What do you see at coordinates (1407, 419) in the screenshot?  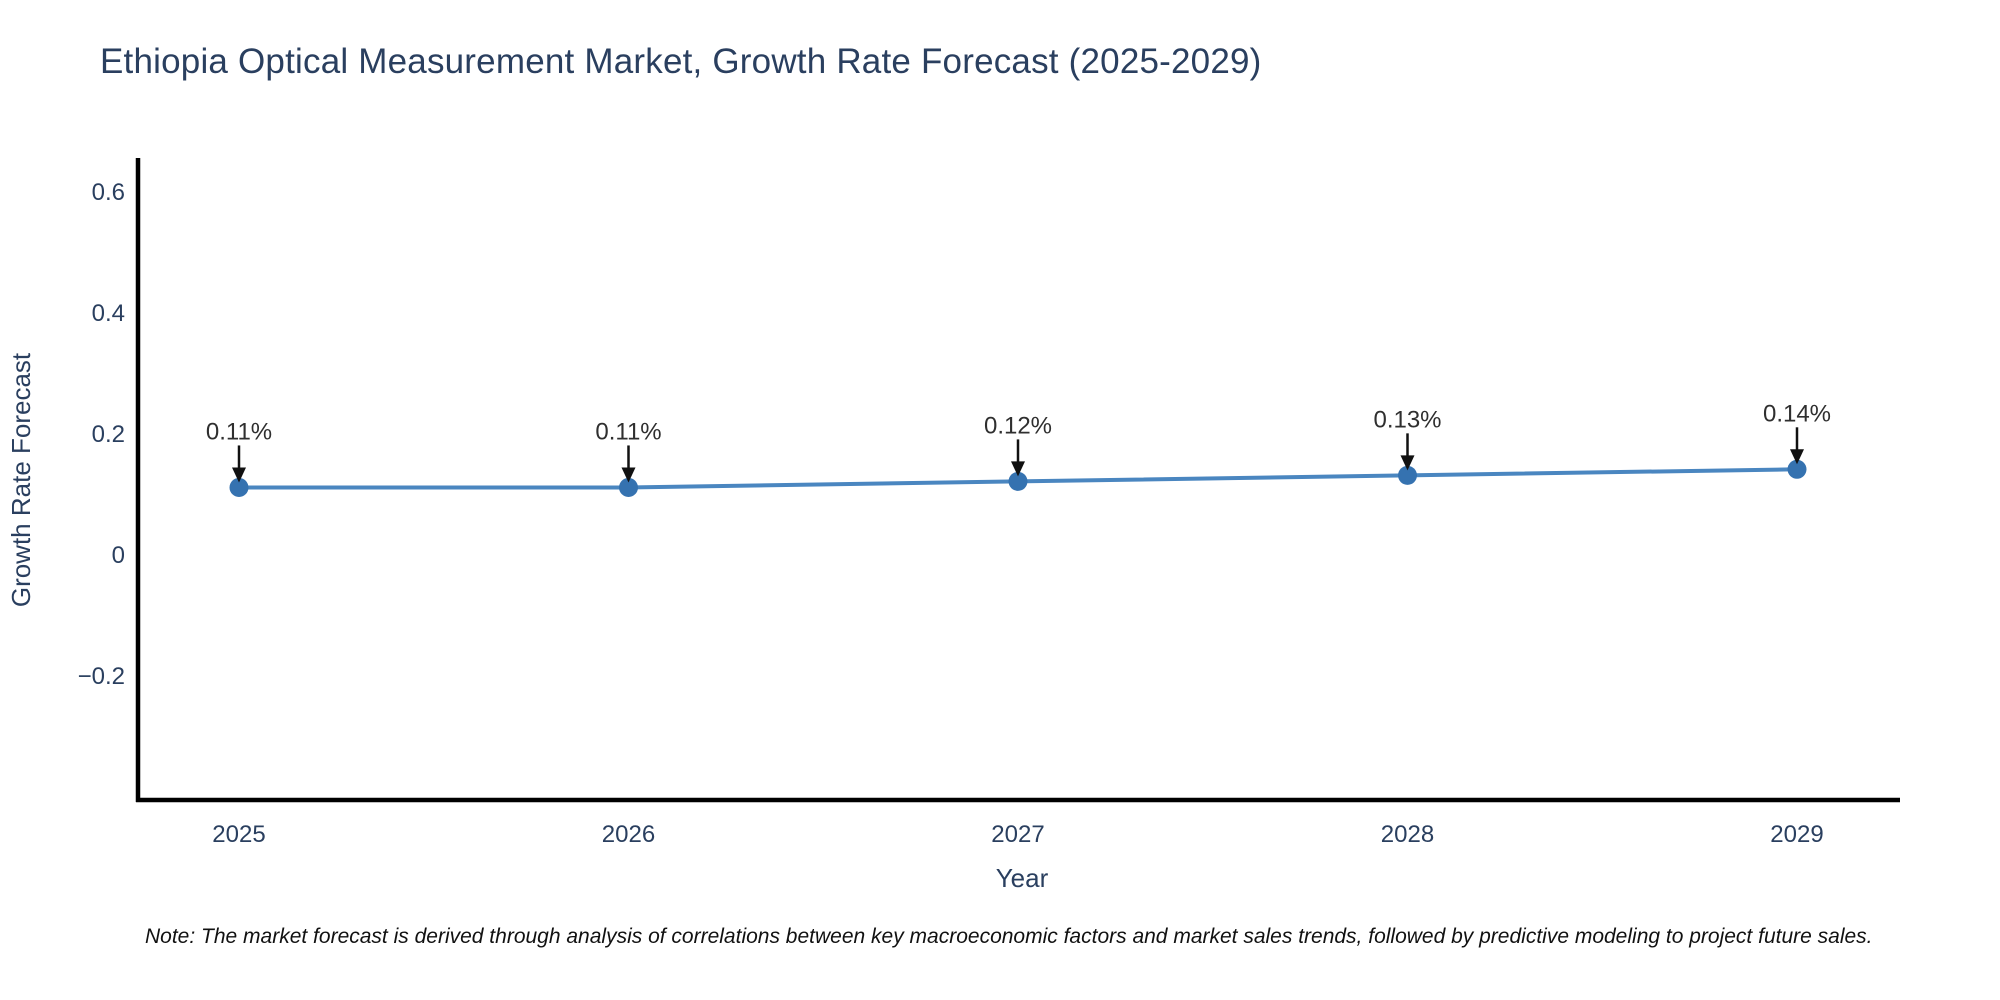 I see `data-point-label: 0.13%` at bounding box center [1407, 419].